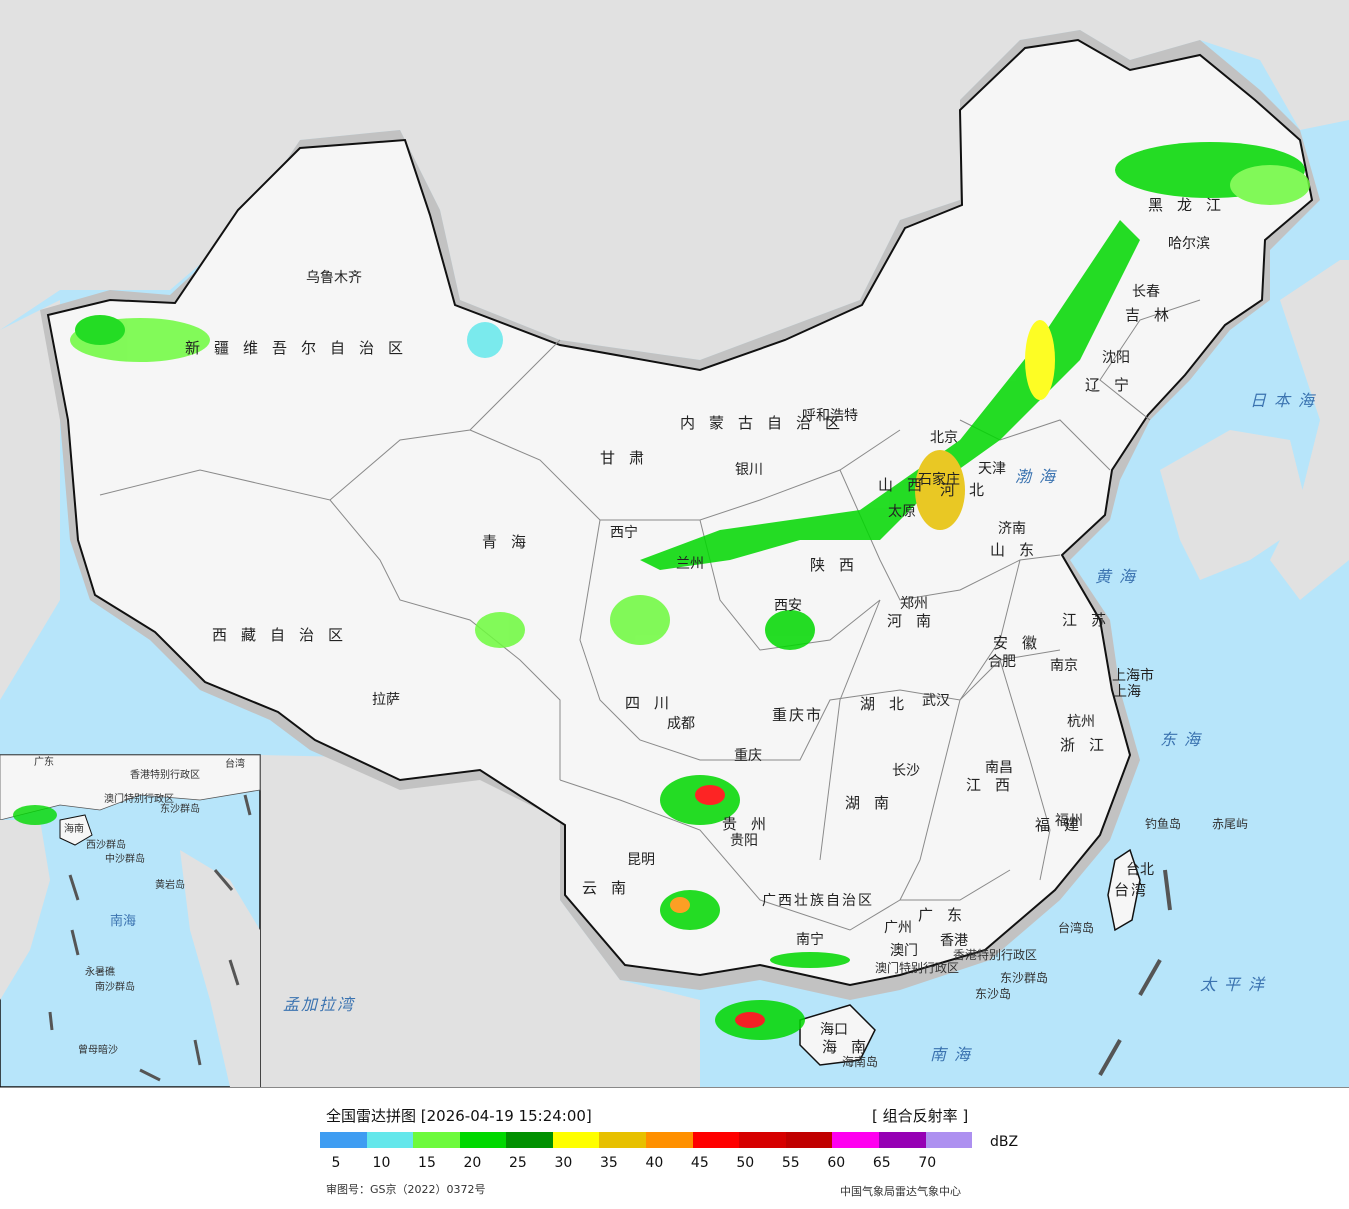 Image resolution: width=1349 pixels, height=1209 pixels. Describe the element at coordinates (788, 606) in the screenshot. I see `city-label: 西安` at that location.